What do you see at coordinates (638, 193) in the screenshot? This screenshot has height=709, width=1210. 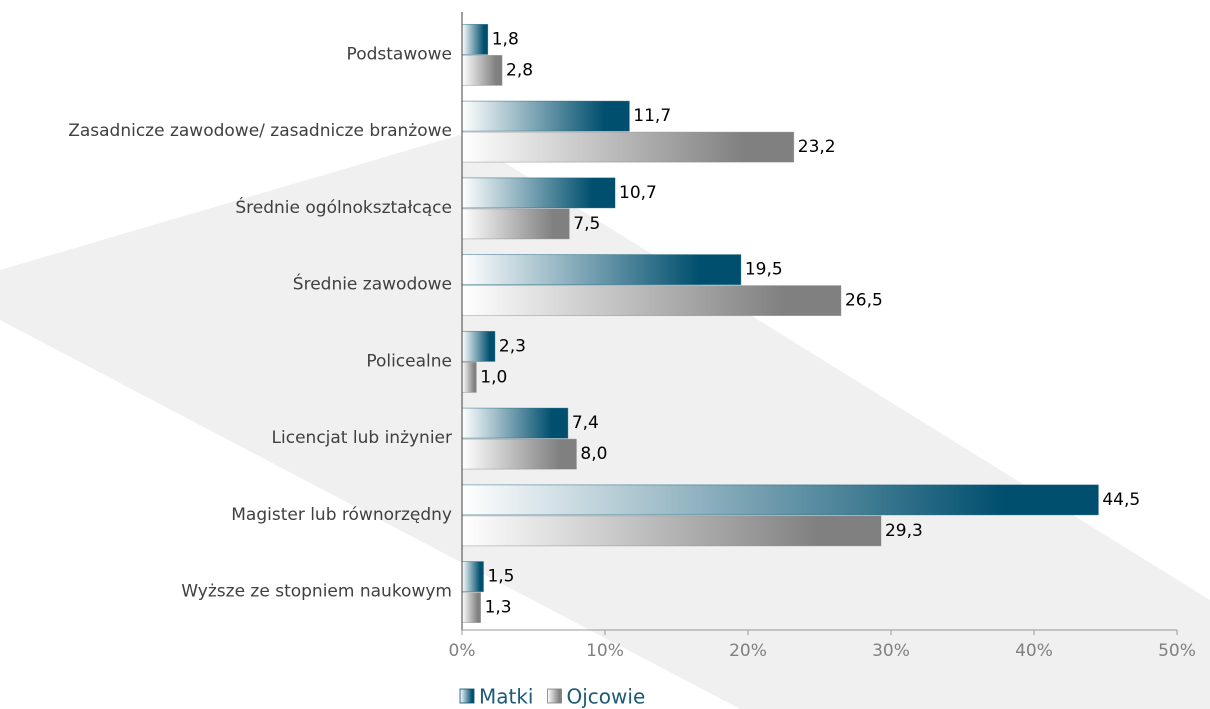 I see `value-label: 10,7` at bounding box center [638, 193].